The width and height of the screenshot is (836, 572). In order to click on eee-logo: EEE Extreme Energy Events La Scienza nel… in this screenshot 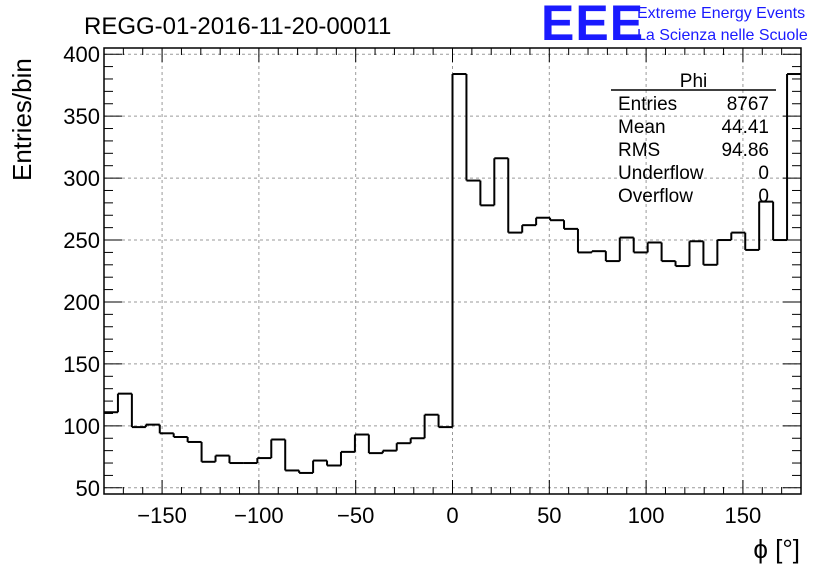, I will do `click(674, 25)`.